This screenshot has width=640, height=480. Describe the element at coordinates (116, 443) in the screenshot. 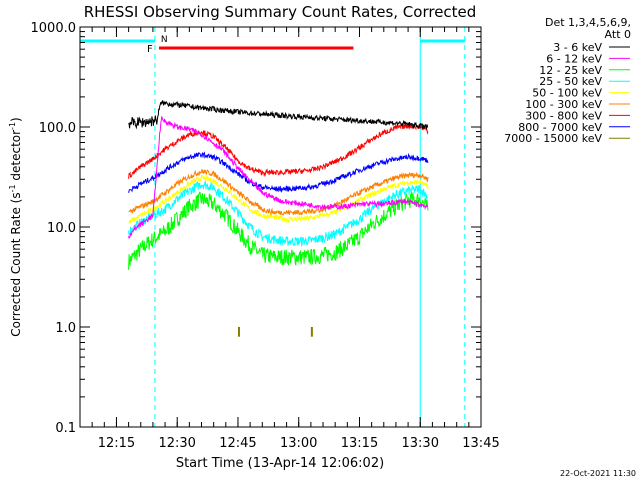

I see `x-tick-label: 12:15` at that location.